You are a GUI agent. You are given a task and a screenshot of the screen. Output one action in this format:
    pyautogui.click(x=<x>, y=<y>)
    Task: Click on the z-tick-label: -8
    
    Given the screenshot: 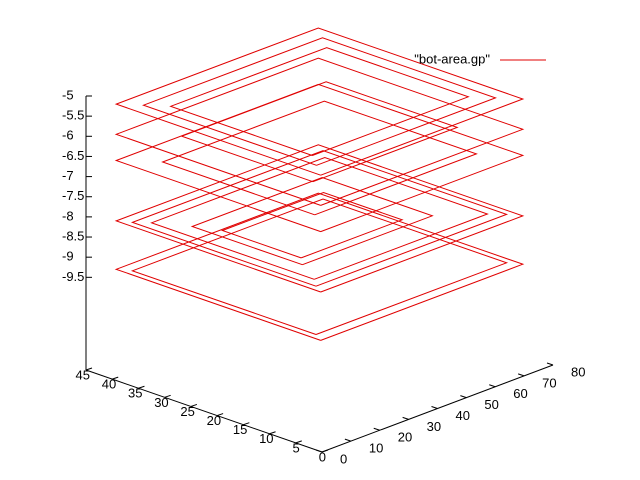 What is the action you would take?
    pyautogui.click(x=68, y=215)
    